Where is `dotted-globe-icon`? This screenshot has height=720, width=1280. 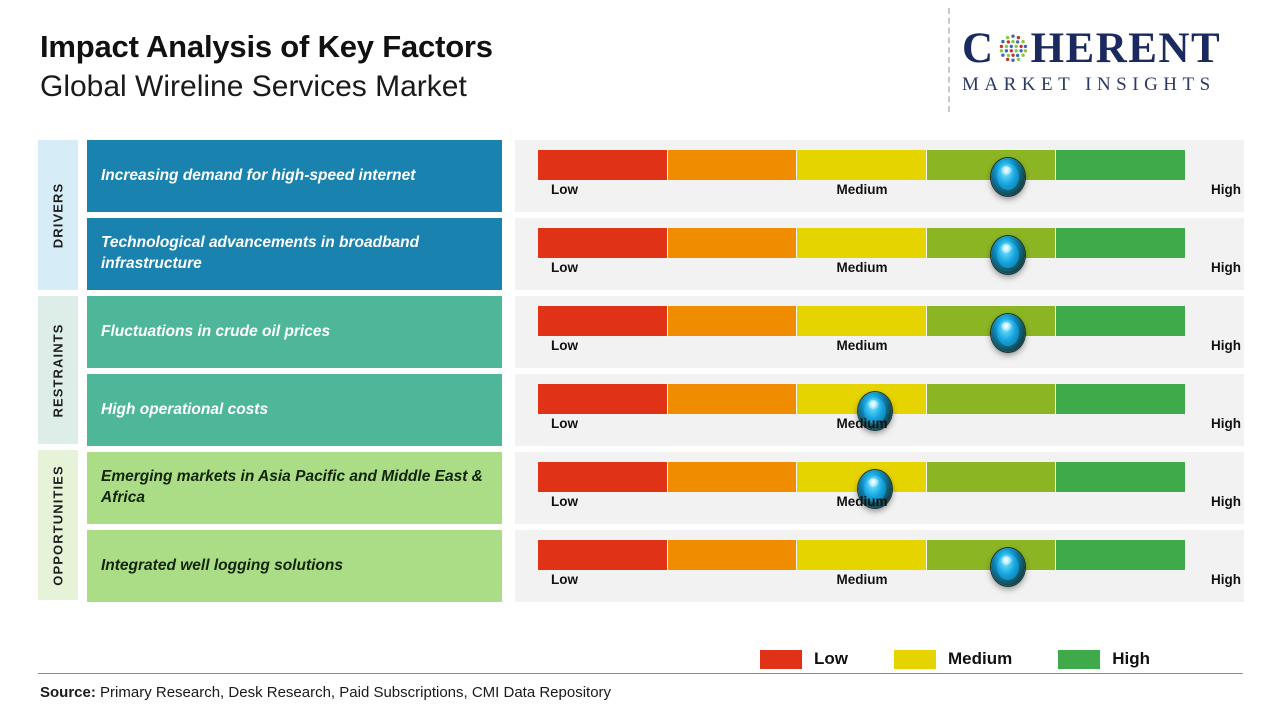
dotted-globe-icon is located at coordinates (1013, 48).